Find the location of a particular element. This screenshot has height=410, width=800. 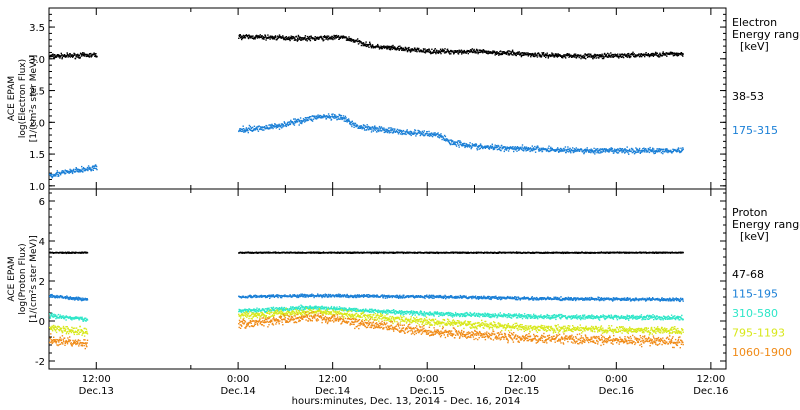

y-tick-label: 3.5 is located at coordinates (37, 28).